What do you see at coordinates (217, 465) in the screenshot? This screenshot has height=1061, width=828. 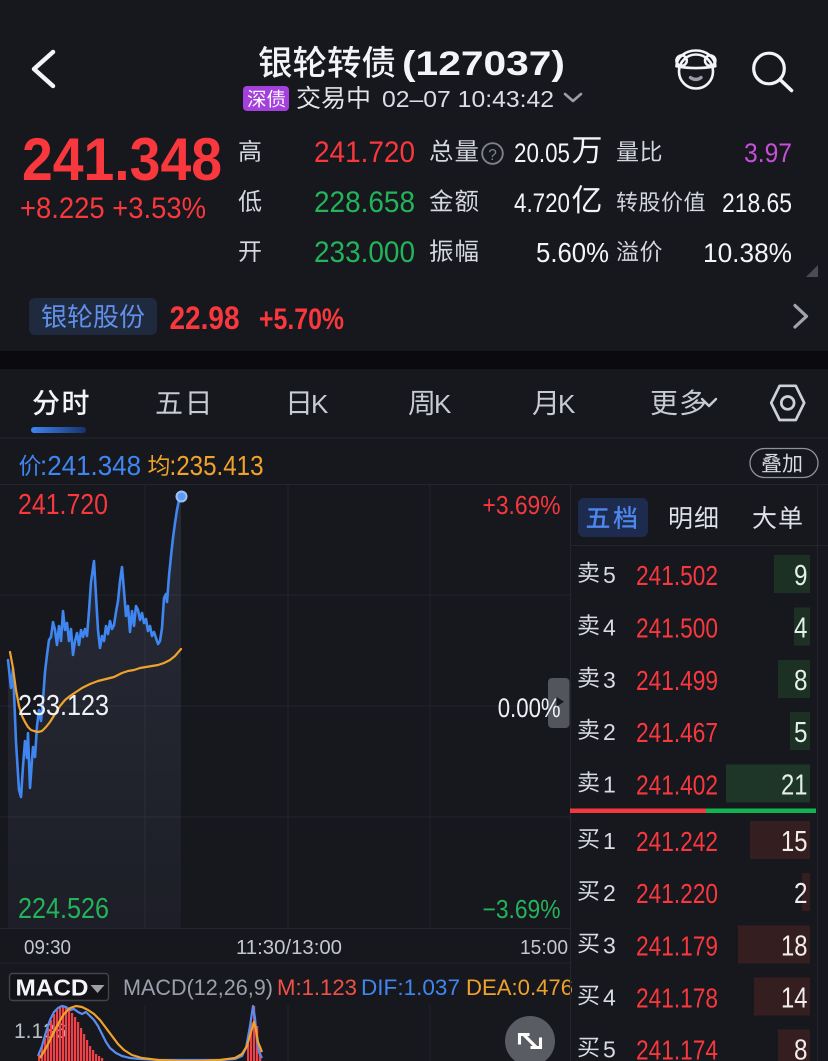 I see `svg-text: :235.413` at bounding box center [217, 465].